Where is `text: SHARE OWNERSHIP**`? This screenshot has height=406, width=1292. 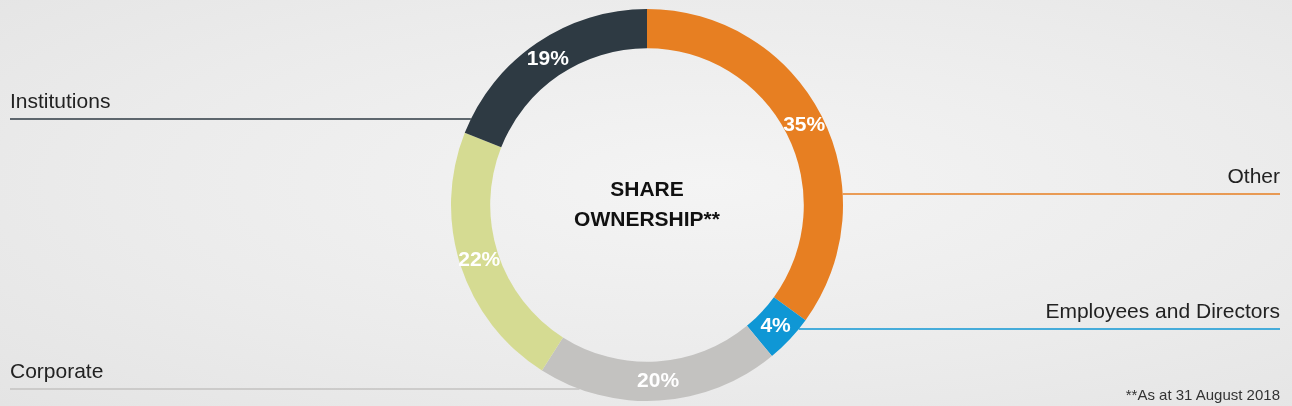 text: SHARE OWNERSHIP** is located at coordinates (647, 203).